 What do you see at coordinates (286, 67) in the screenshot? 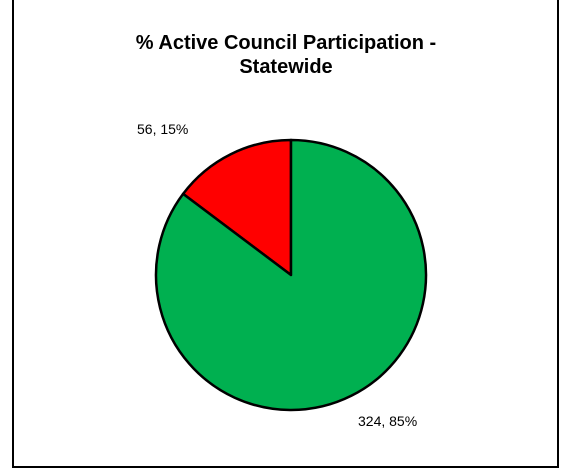
I see `chart-title-line-2: Statewide` at bounding box center [286, 67].